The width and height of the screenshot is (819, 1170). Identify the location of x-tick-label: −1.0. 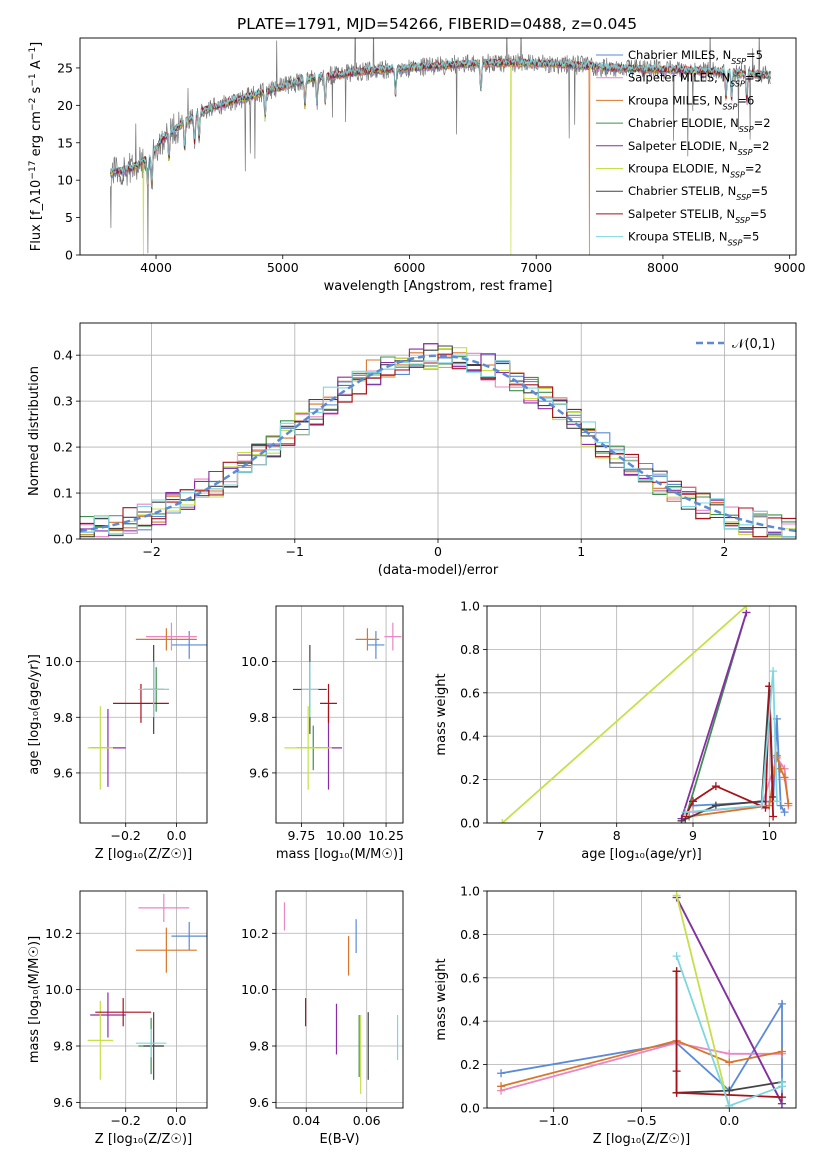
(554, 1120).